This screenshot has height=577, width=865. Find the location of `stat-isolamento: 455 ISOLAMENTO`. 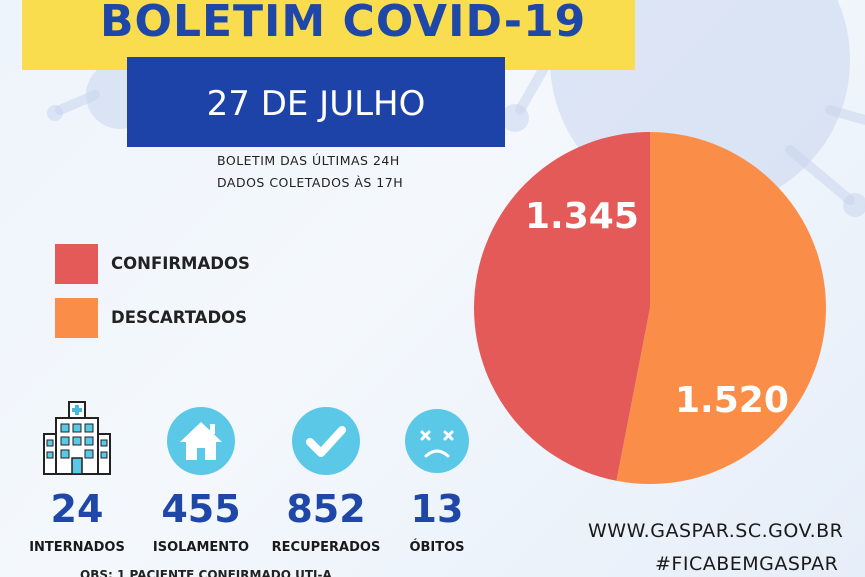

stat-isolamento: 455 ISOLAMENTO is located at coordinates (201, 477).